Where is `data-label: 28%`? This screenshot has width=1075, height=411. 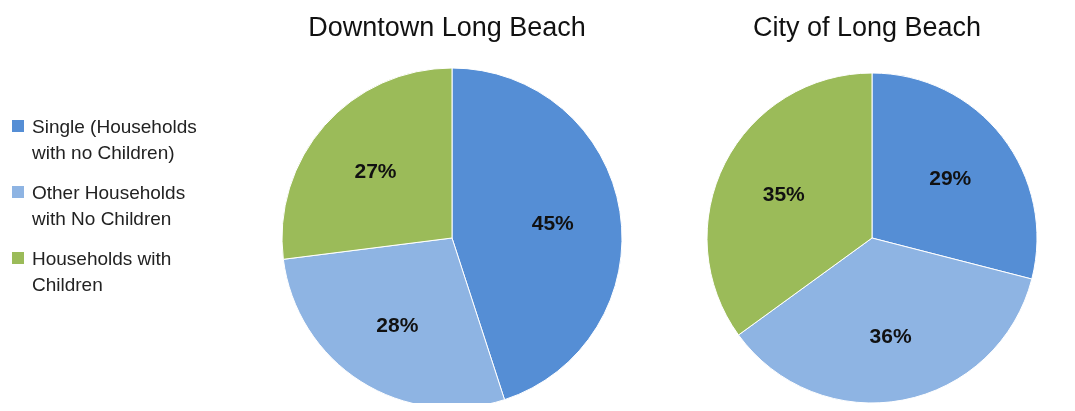
data-label: 28% is located at coordinates (397, 324).